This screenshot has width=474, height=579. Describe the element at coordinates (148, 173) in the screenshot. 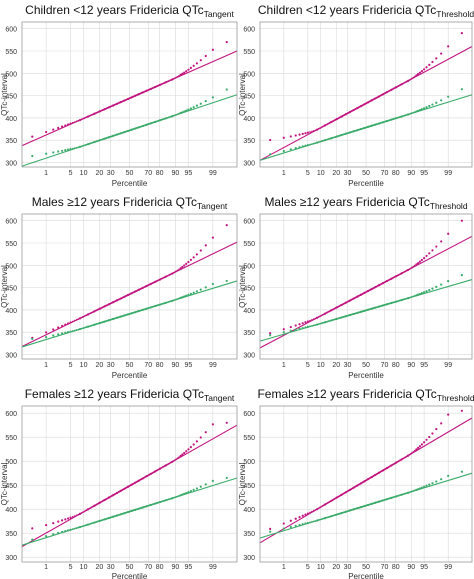

I see `x-tick-label: 70` at that location.